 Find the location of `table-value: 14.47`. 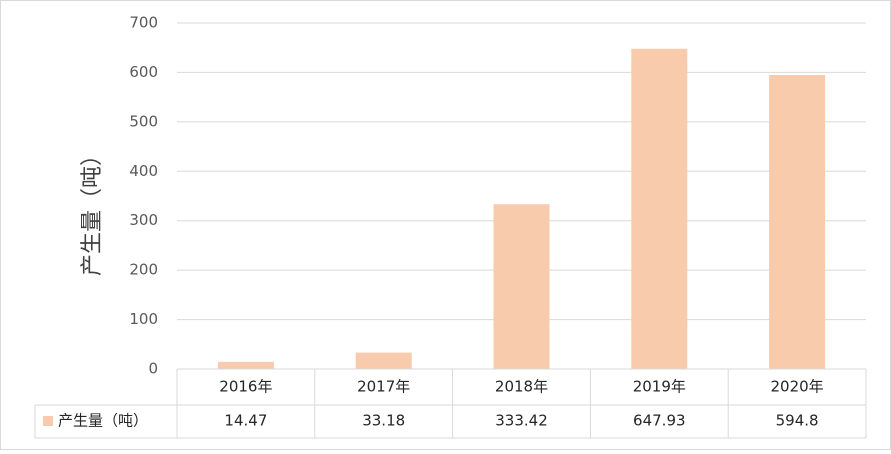

table-value: 14.47 is located at coordinates (245, 421).